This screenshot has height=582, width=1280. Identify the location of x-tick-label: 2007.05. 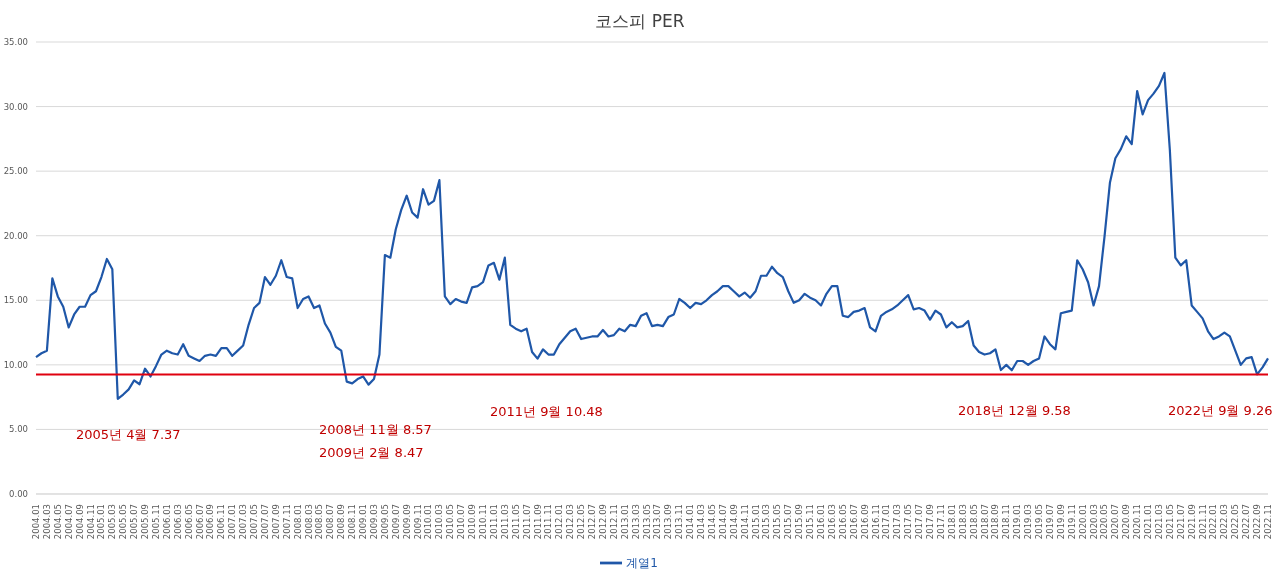
(254, 522).